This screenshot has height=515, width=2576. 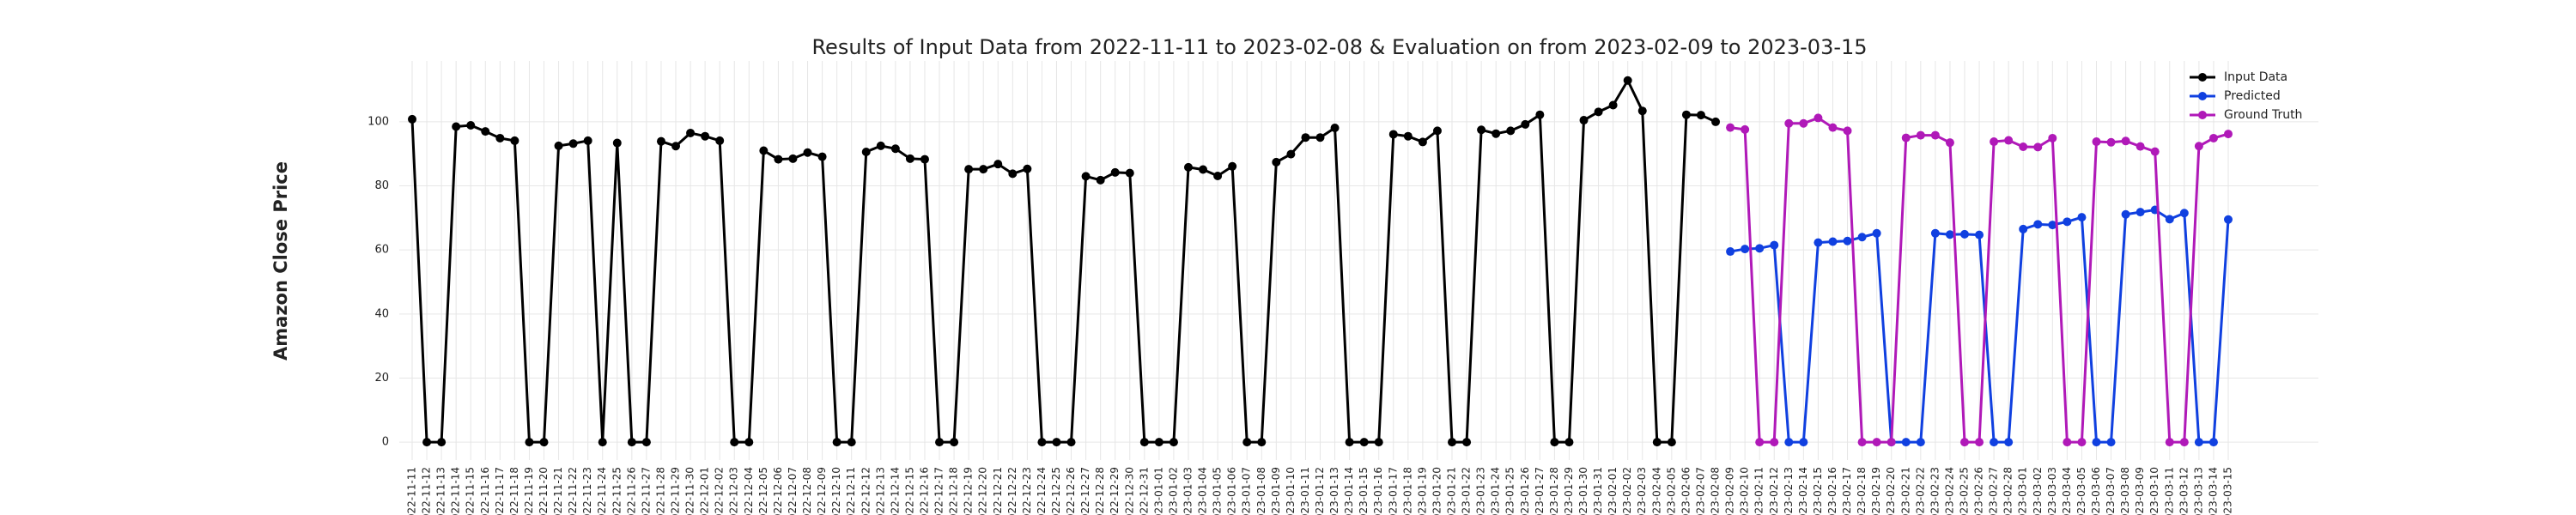 I want to click on x-tick-label: 2023-01-10, so click(x=1291, y=491).